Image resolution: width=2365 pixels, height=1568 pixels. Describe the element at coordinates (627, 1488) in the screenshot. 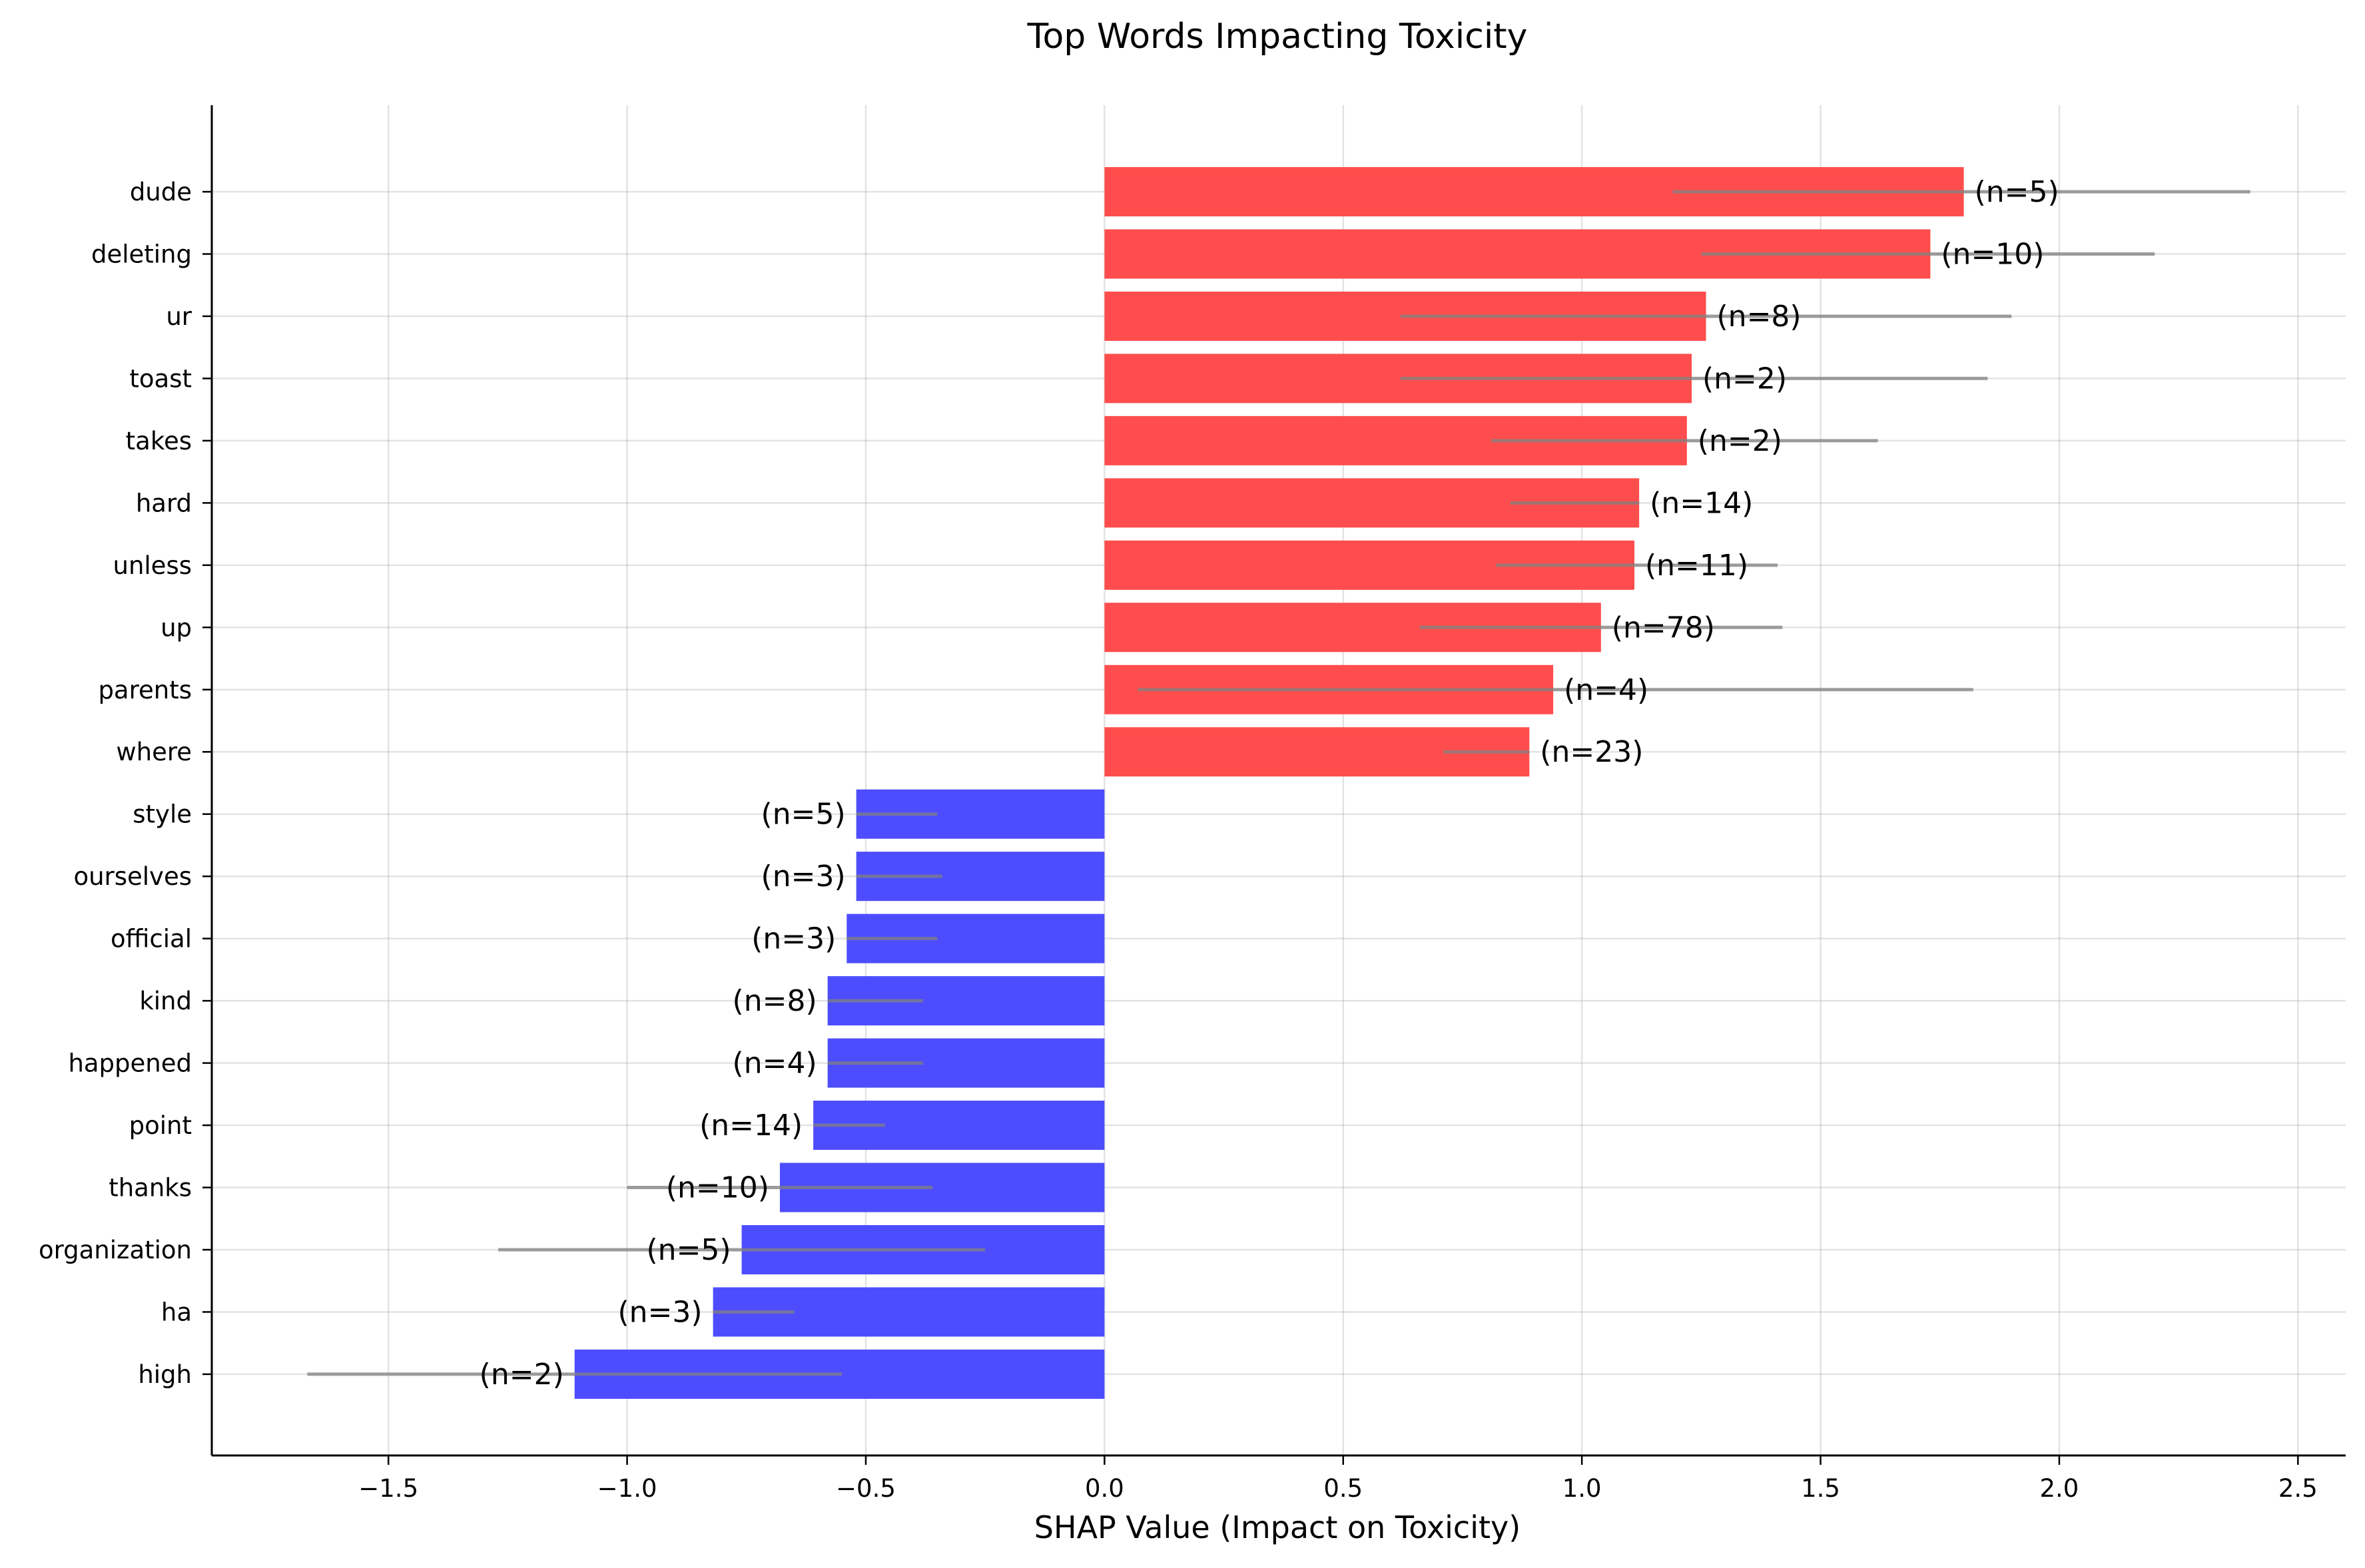

I see `x-tick-label: −1.0` at that location.